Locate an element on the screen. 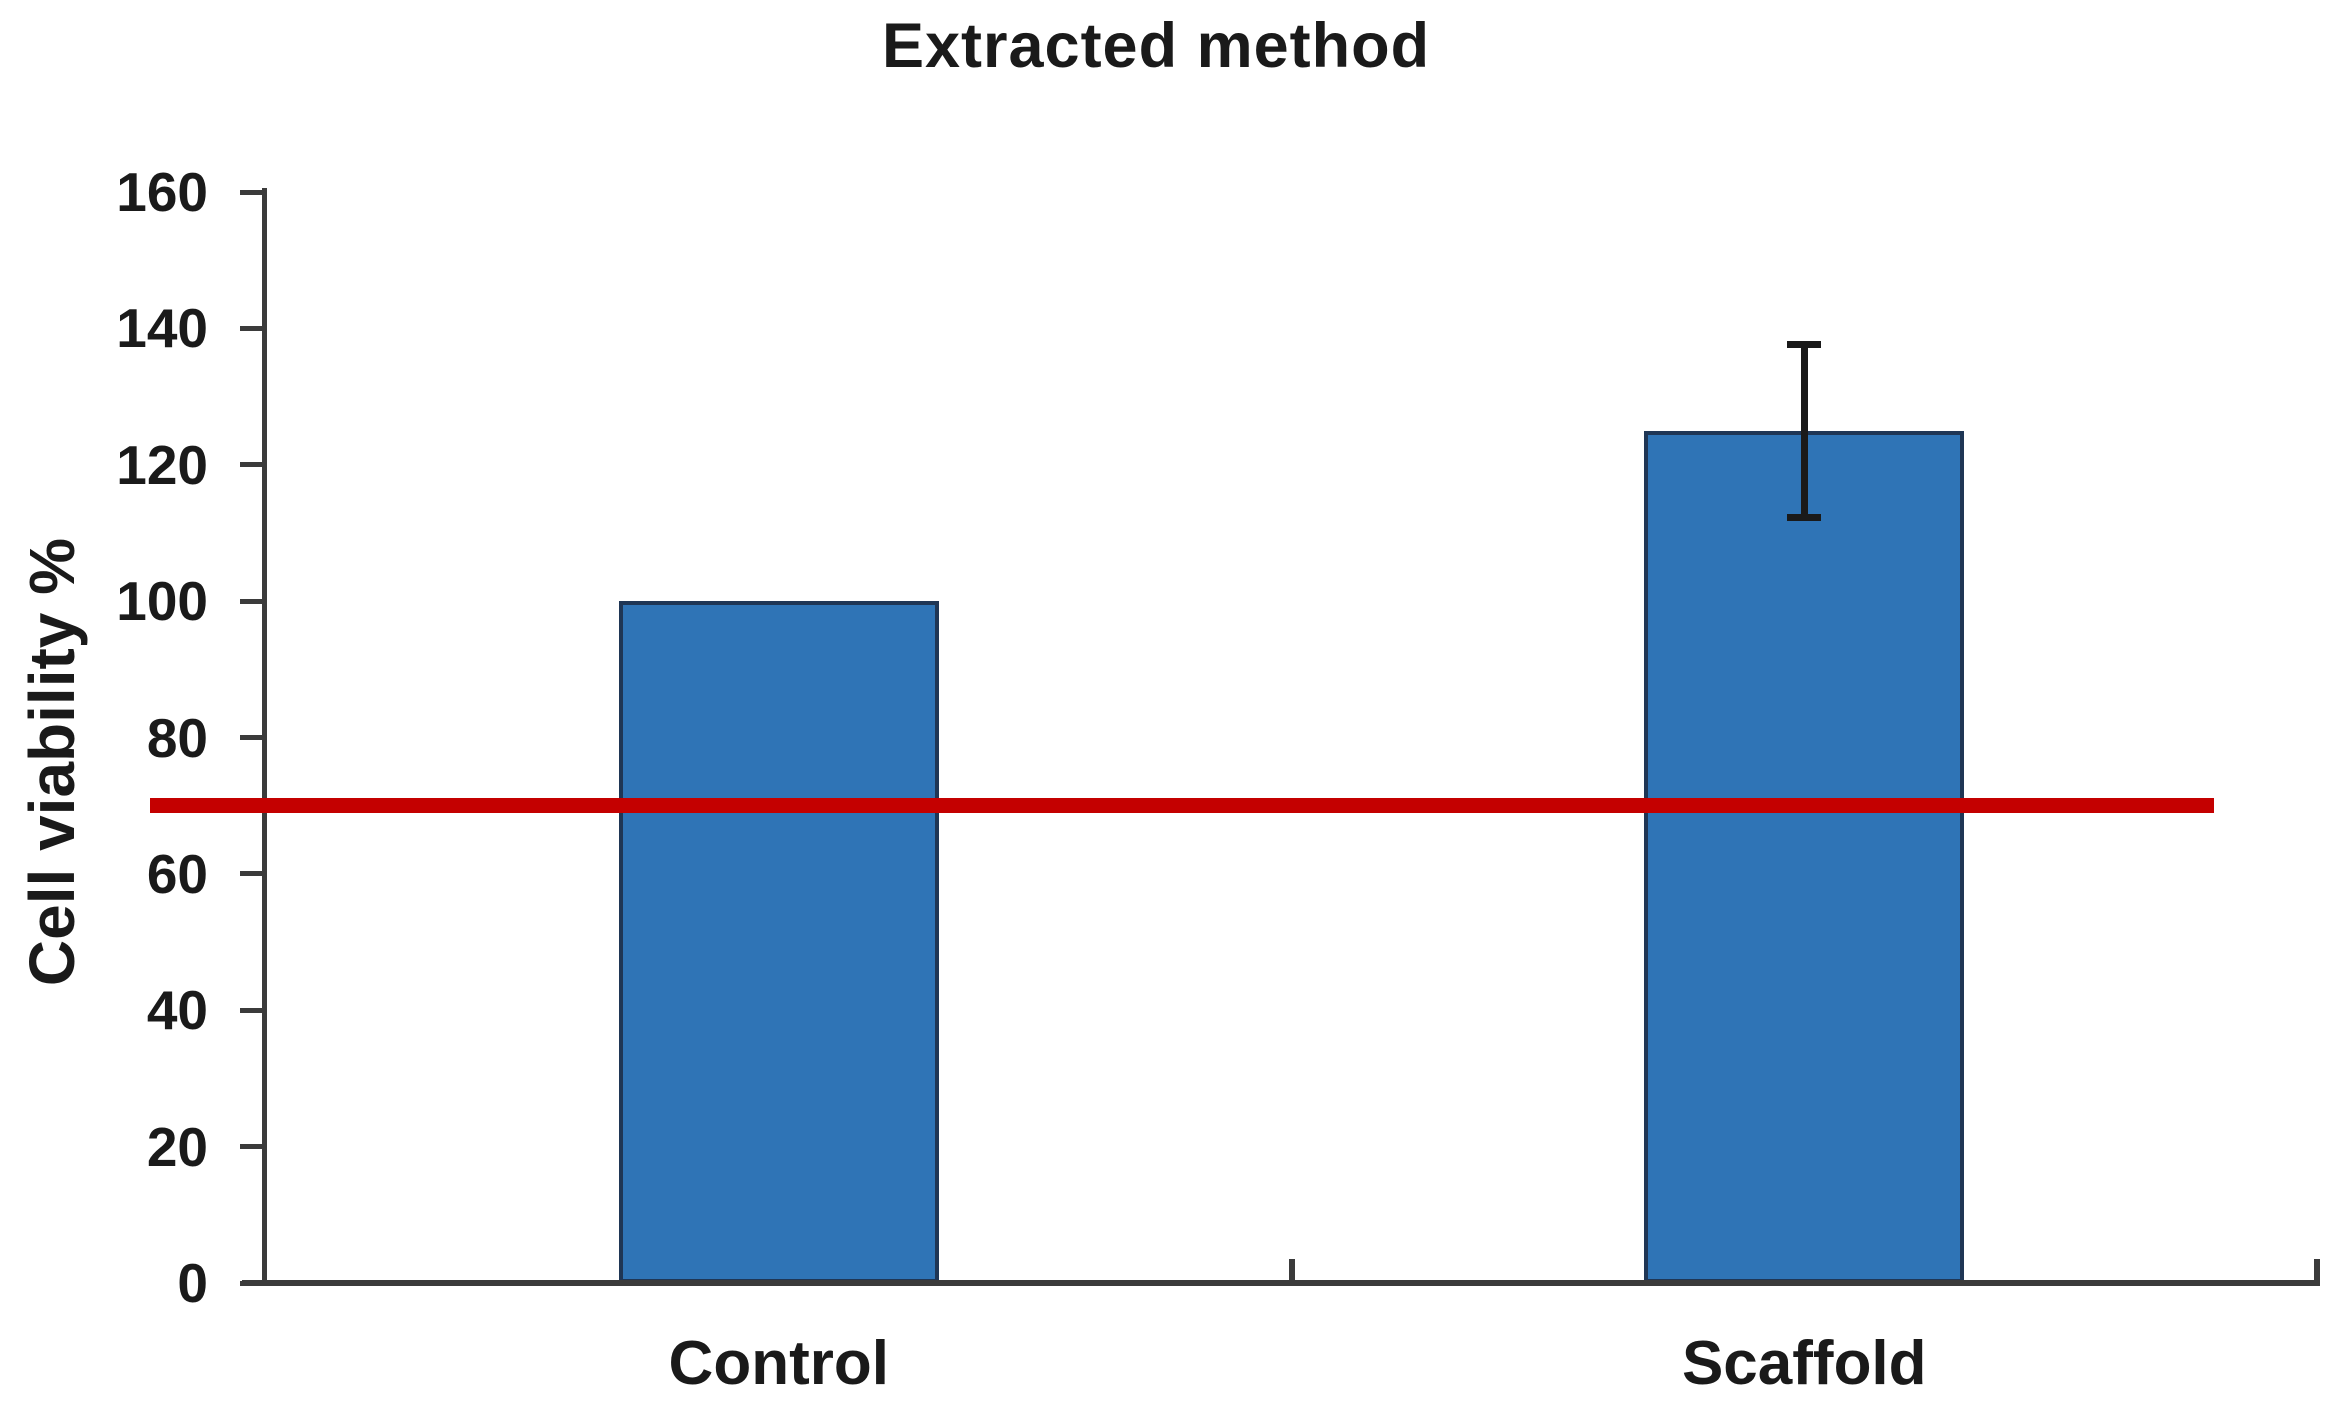  y-axis-line is located at coordinates (264, 737).